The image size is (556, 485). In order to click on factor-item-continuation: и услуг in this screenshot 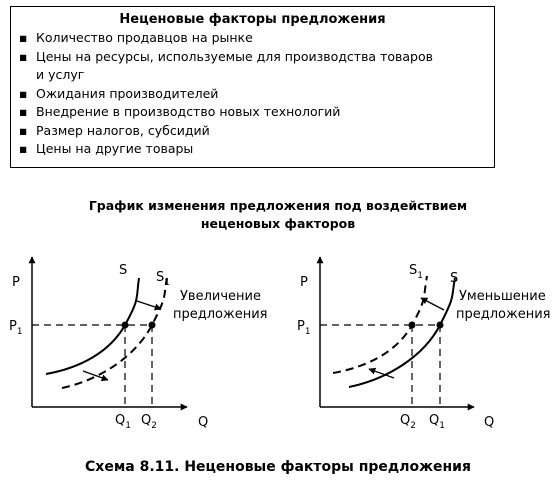, I will do `click(60, 74)`.